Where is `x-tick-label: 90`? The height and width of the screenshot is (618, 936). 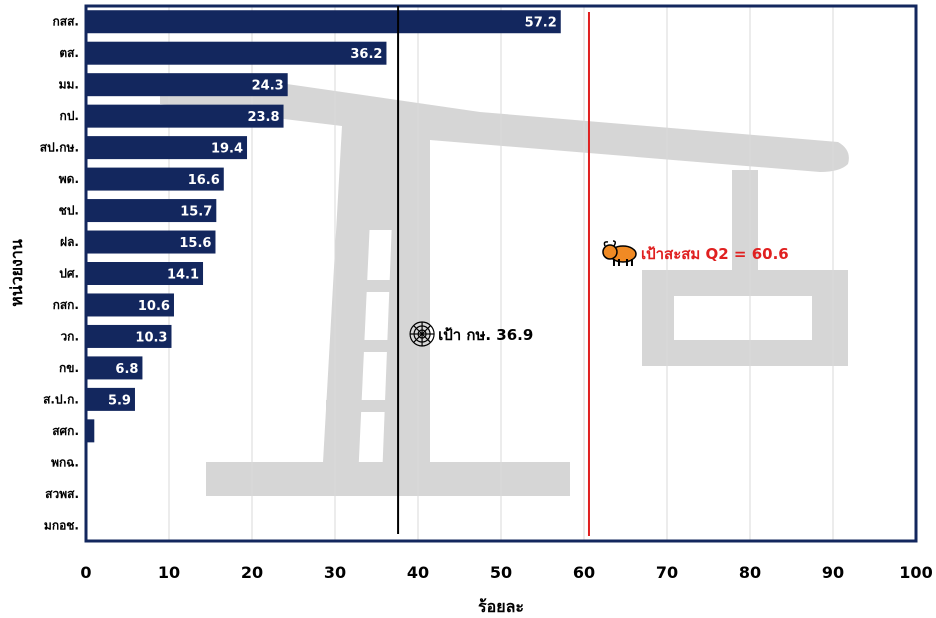 x-tick-label: 90 is located at coordinates (833, 572).